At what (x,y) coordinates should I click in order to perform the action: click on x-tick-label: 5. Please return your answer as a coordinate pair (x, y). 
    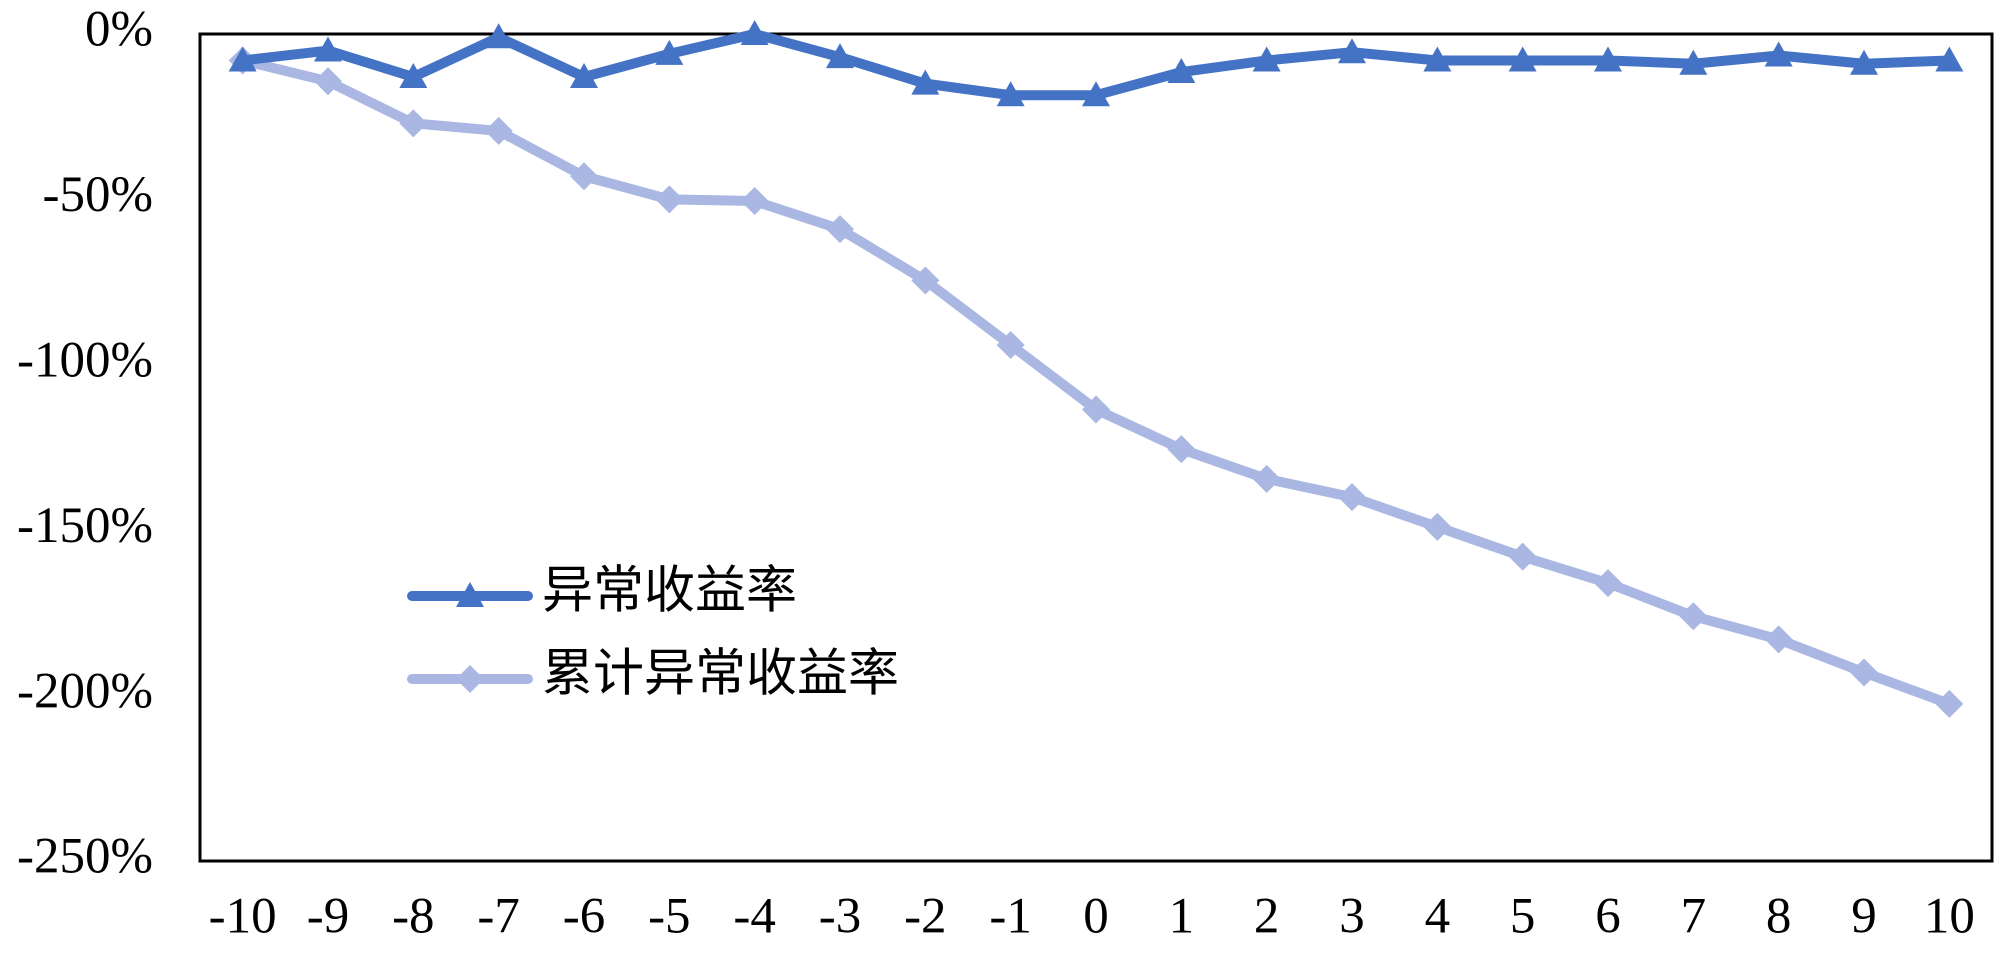
    Looking at the image, I should click on (1523, 917).